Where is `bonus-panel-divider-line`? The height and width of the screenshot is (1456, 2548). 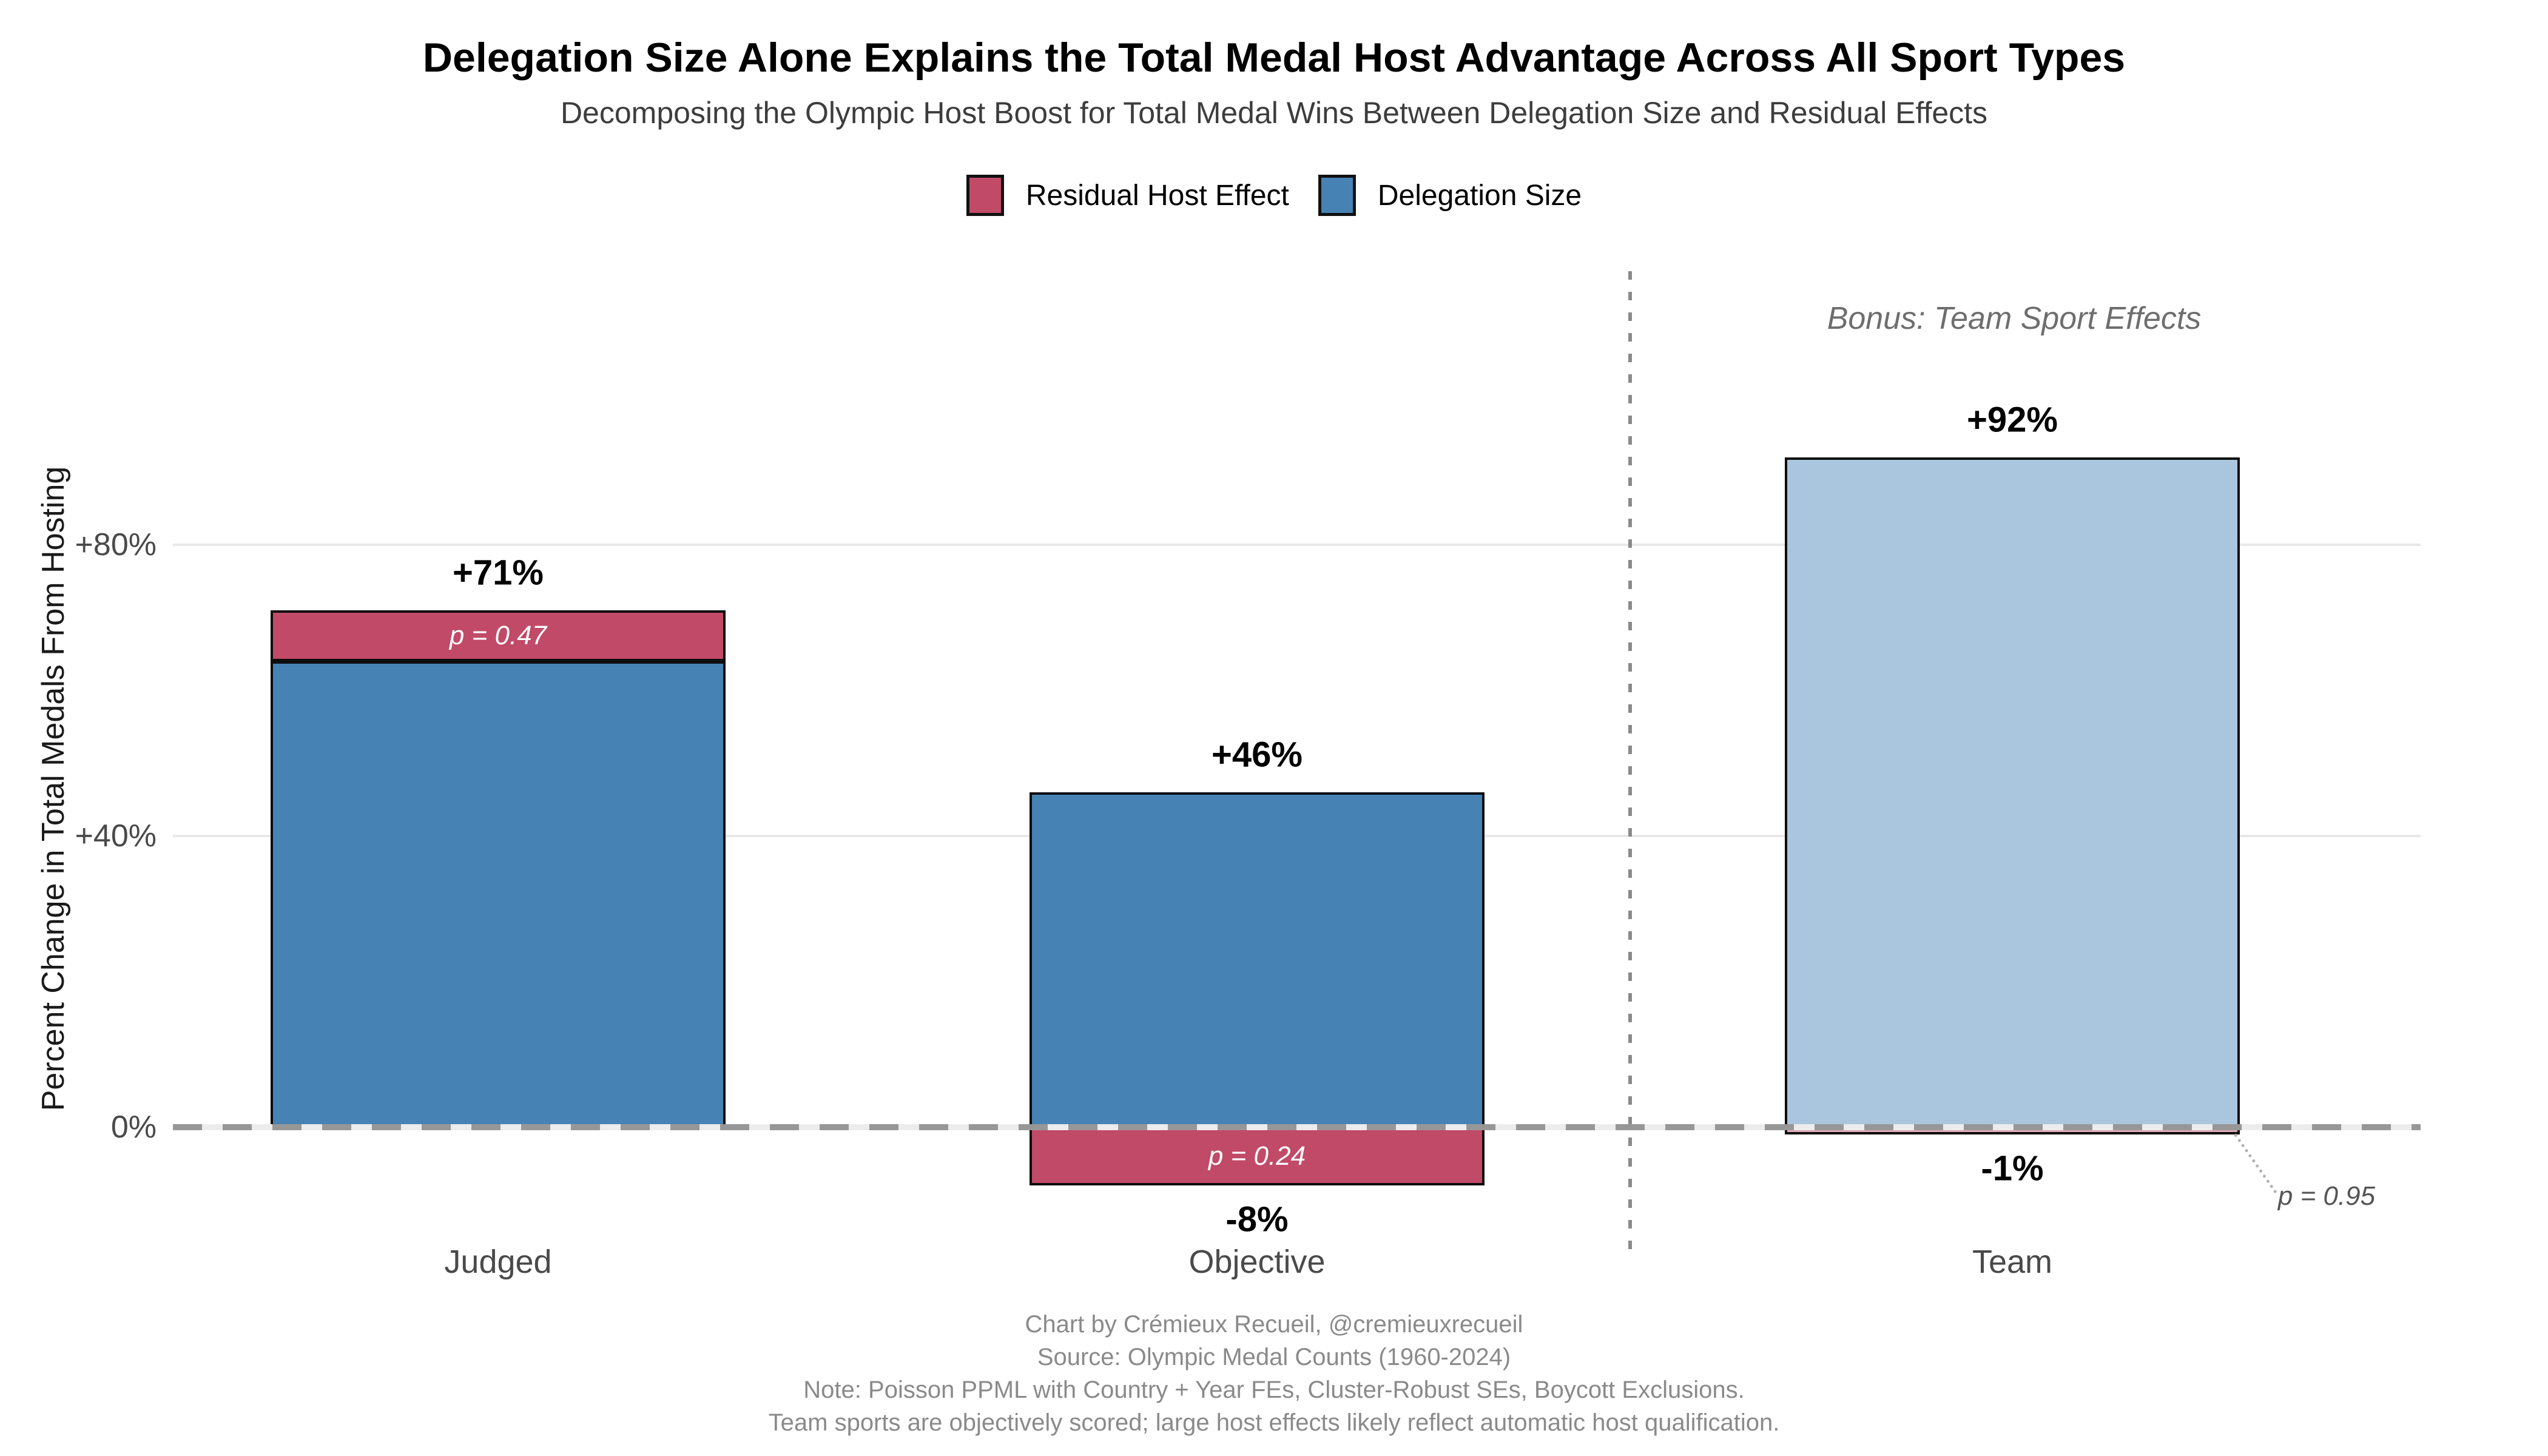 bonus-panel-divider-line is located at coordinates (1630, 760).